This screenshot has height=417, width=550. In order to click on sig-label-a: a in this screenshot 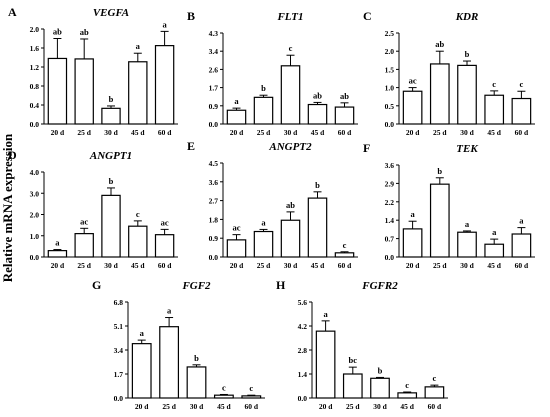, I will do `click(138, 46)`.